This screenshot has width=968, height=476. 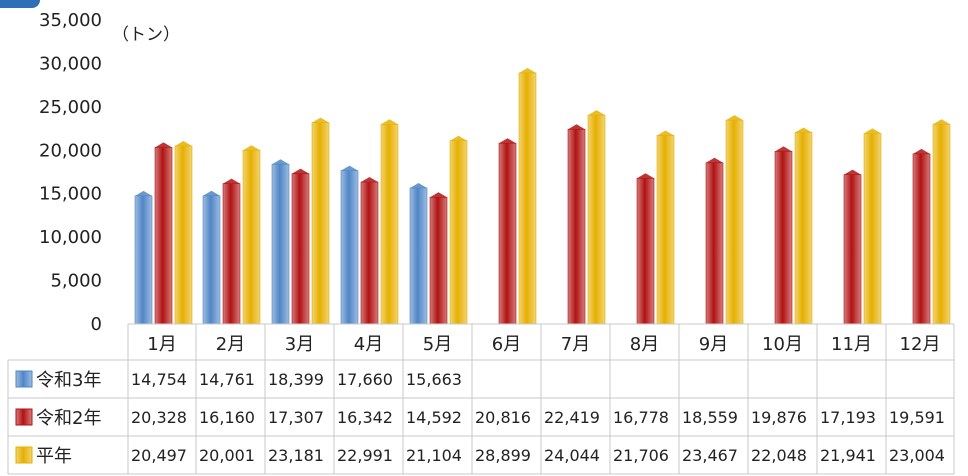 What do you see at coordinates (644, 344) in the screenshot?
I see `x-tick-label: 8月` at bounding box center [644, 344].